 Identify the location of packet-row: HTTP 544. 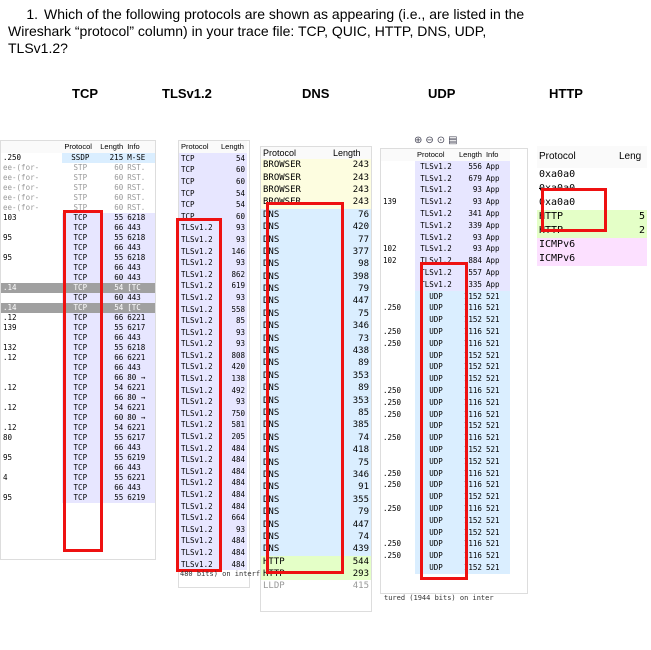
(316, 561).